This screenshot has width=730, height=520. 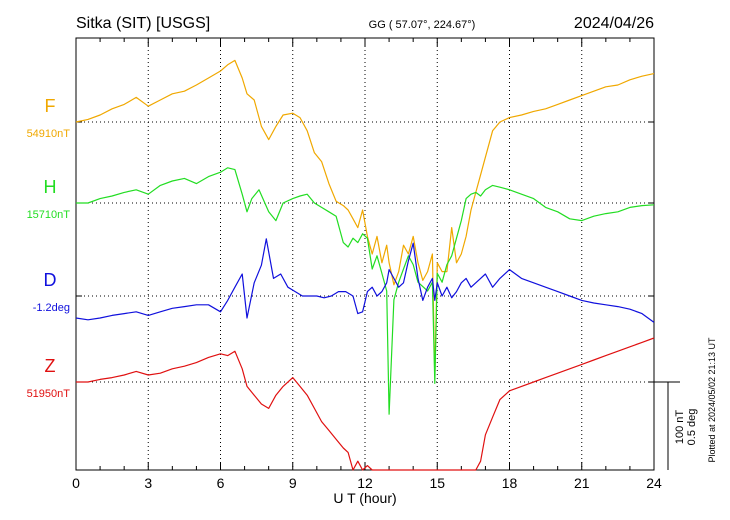 I want to click on series-name-z: Z, so click(x=50, y=366).